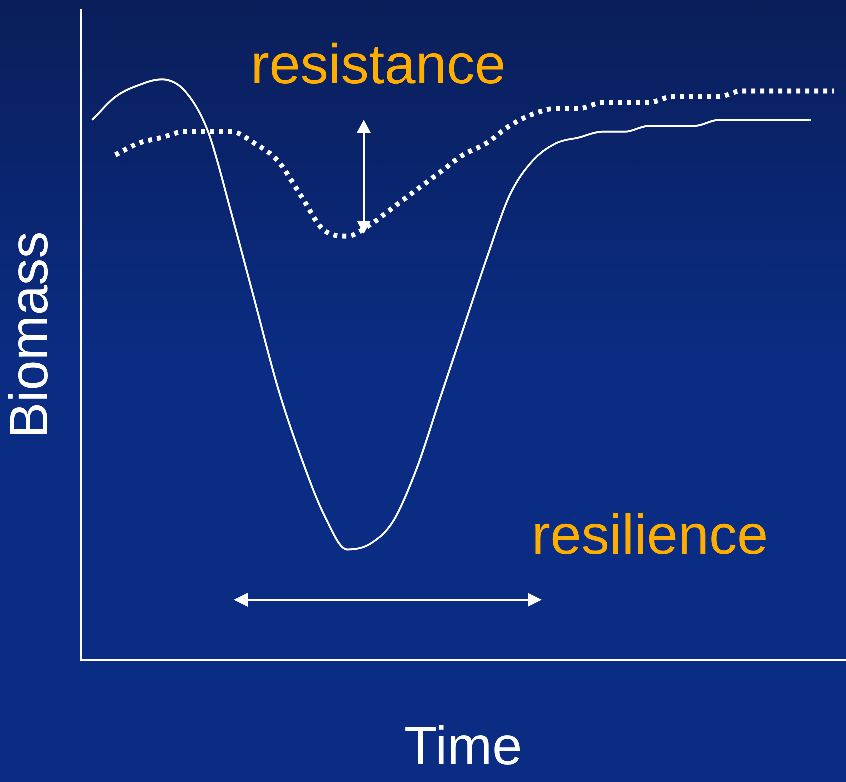 Image resolution: width=846 pixels, height=782 pixels. Describe the element at coordinates (30, 335) in the screenshot. I see `y-axis-title: Biomass` at that location.